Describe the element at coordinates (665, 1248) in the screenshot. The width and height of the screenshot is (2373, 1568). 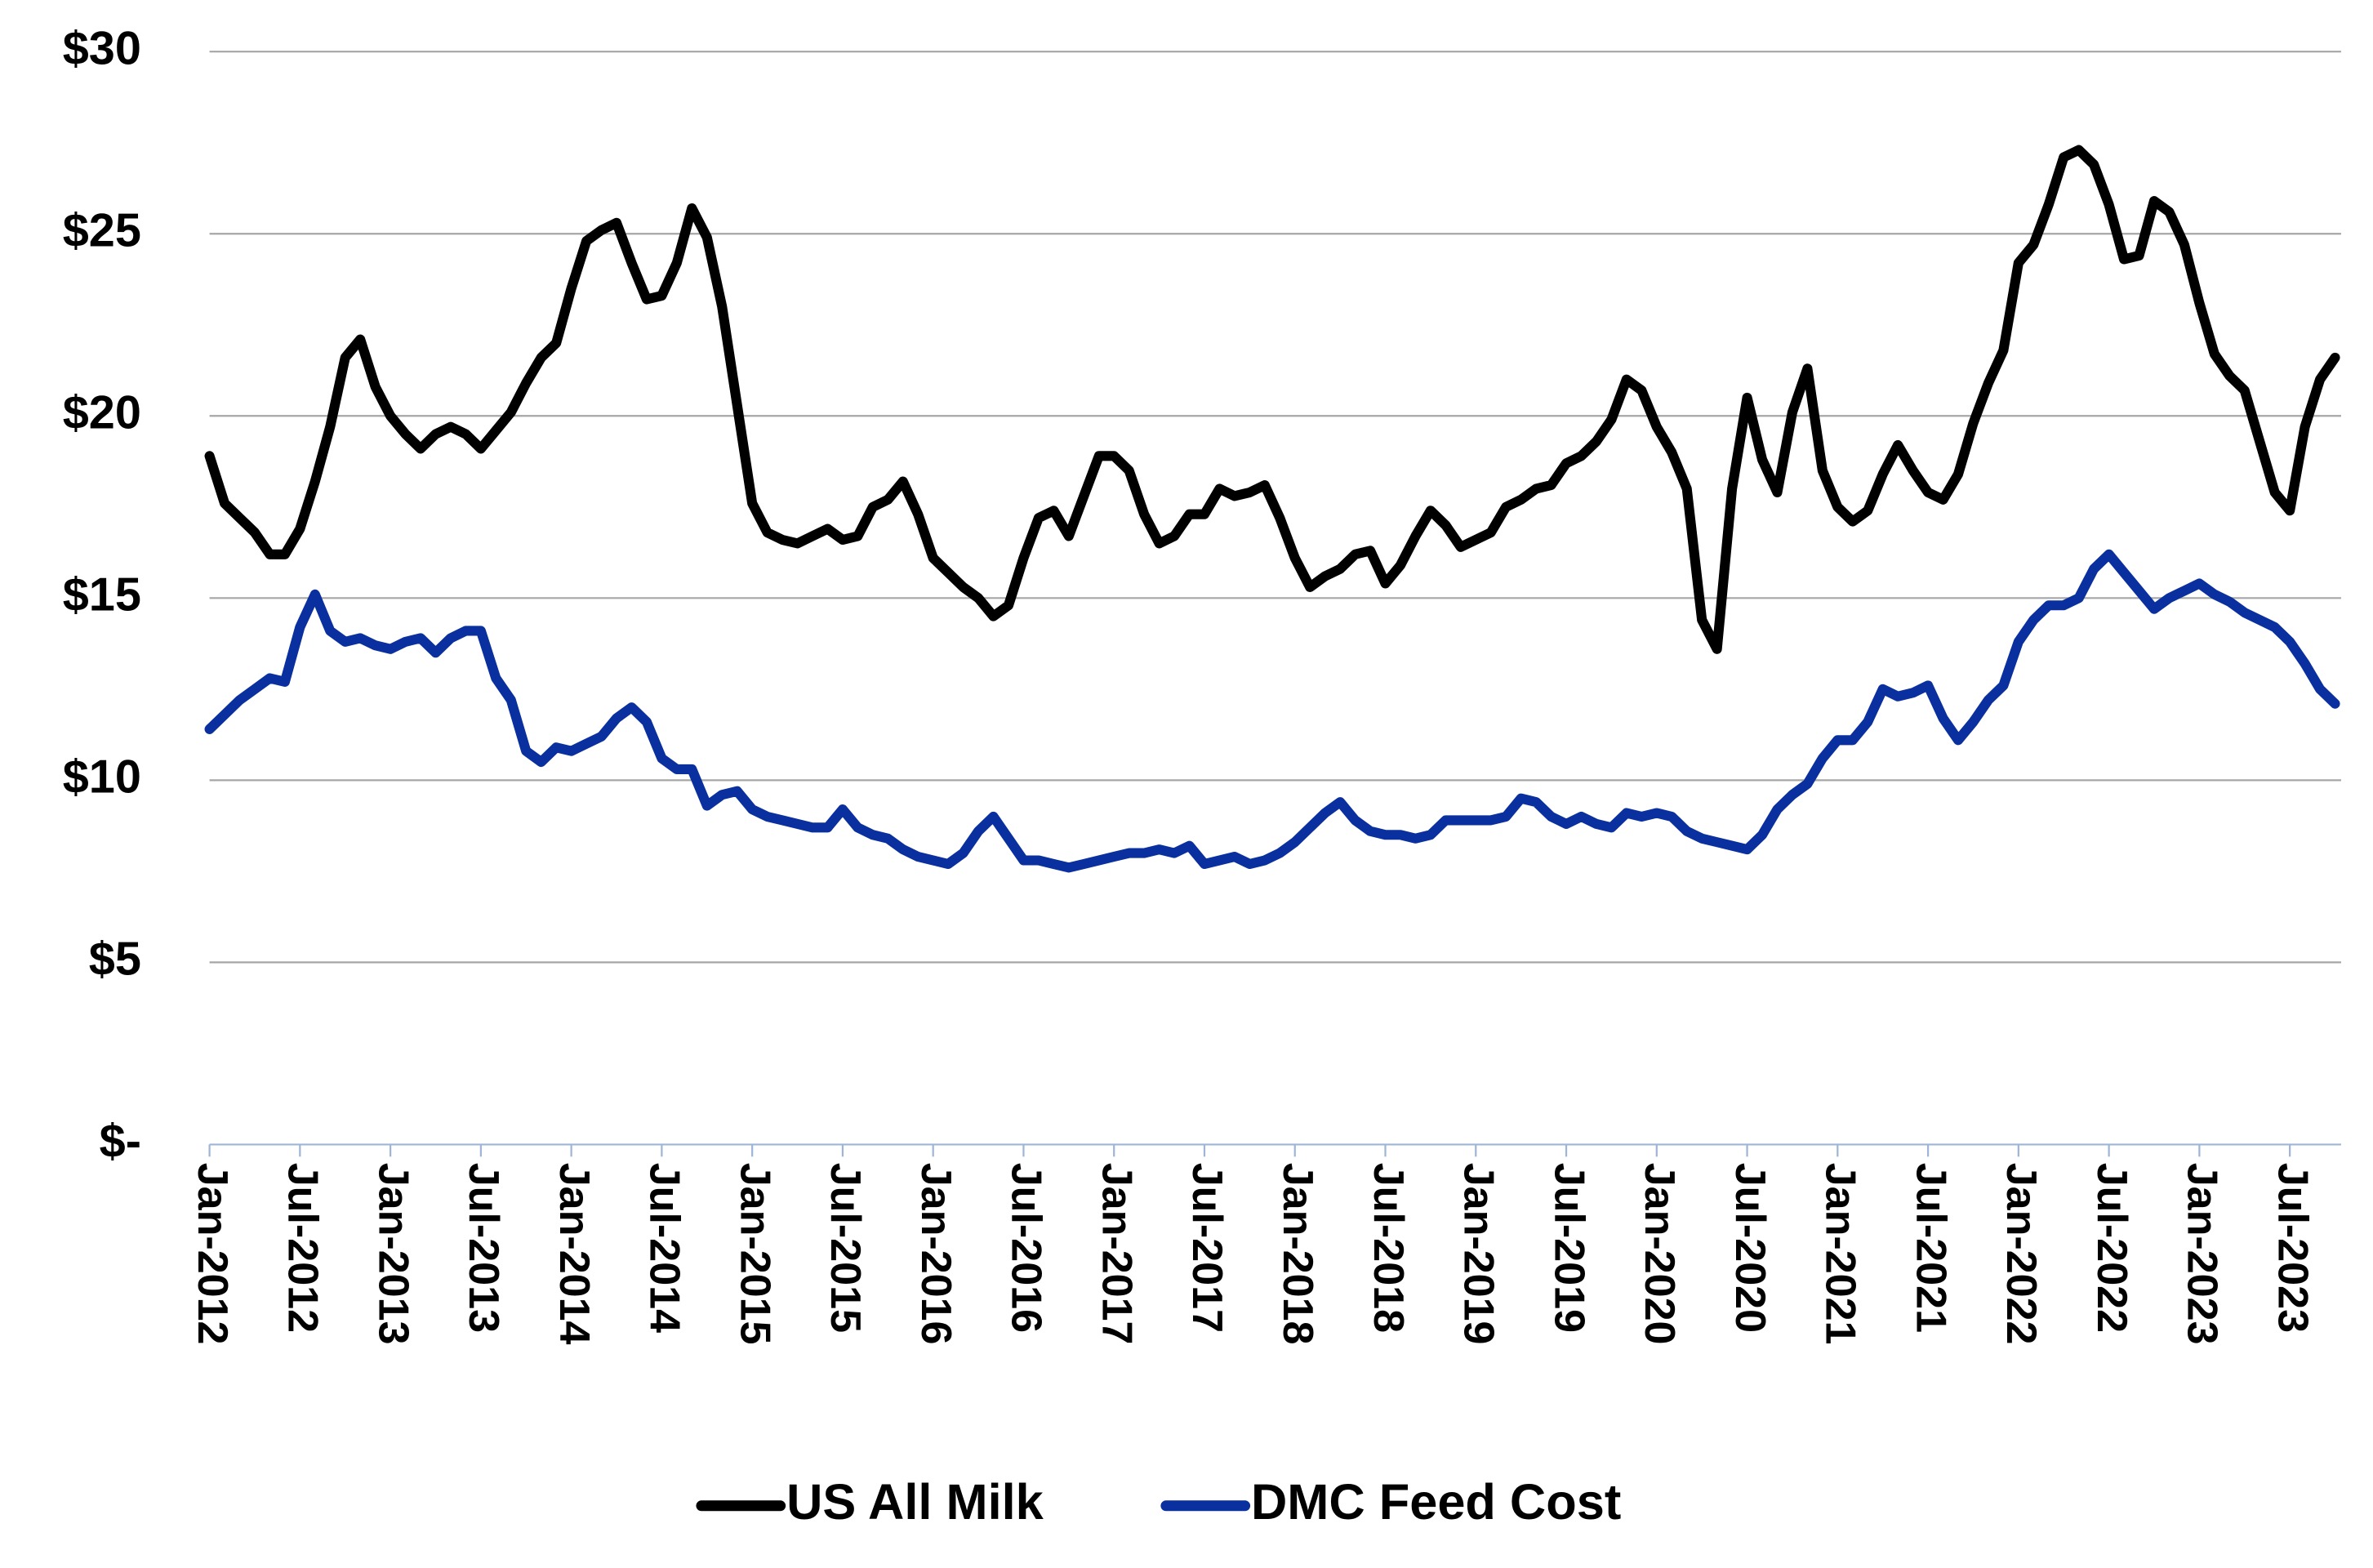
I see `x-tick-label: Jul-2014` at that location.